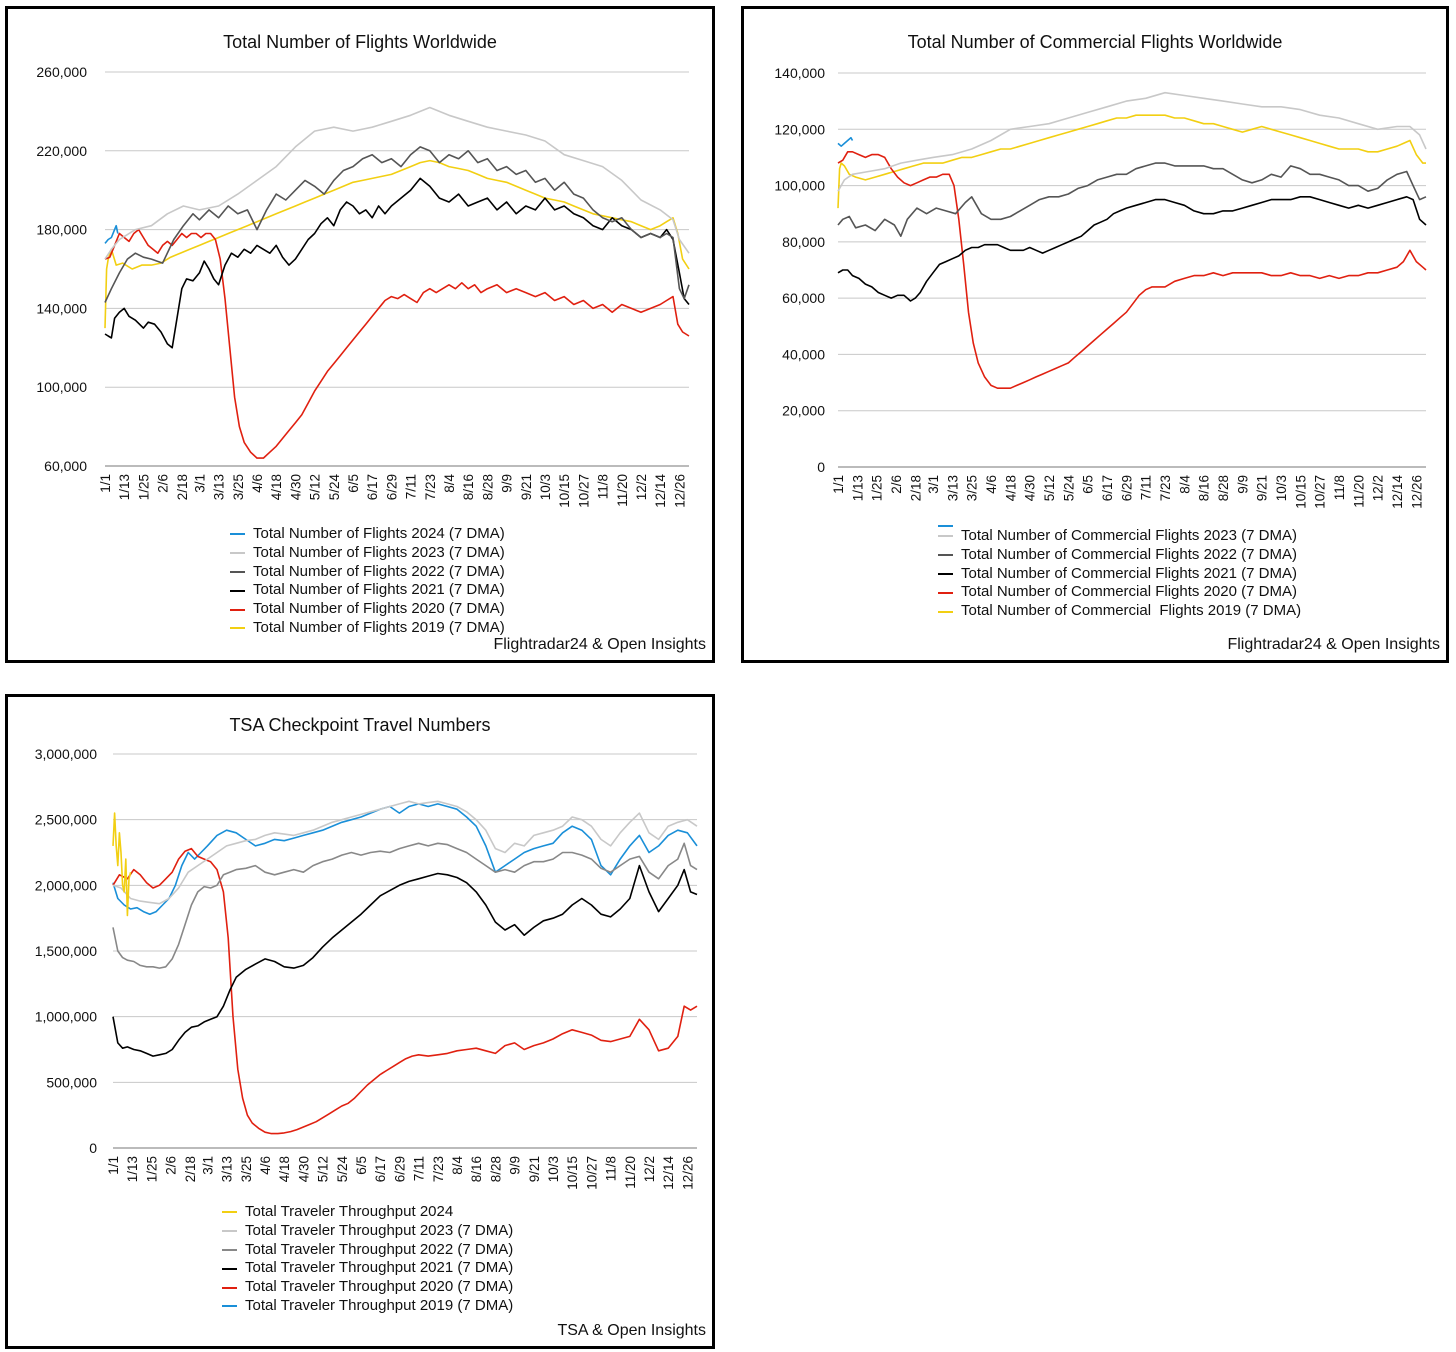 The image size is (1456, 1352). What do you see at coordinates (1281, 488) in the screenshot?
I see `x-tick-label: 10/3` at bounding box center [1281, 488].